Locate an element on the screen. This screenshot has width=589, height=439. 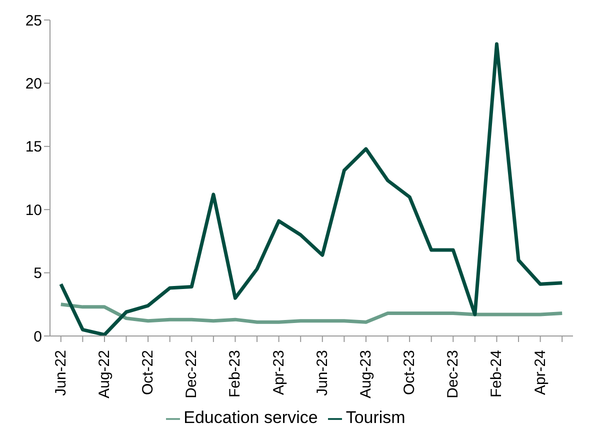
y-tick-label: 0 is located at coordinates (38, 337).